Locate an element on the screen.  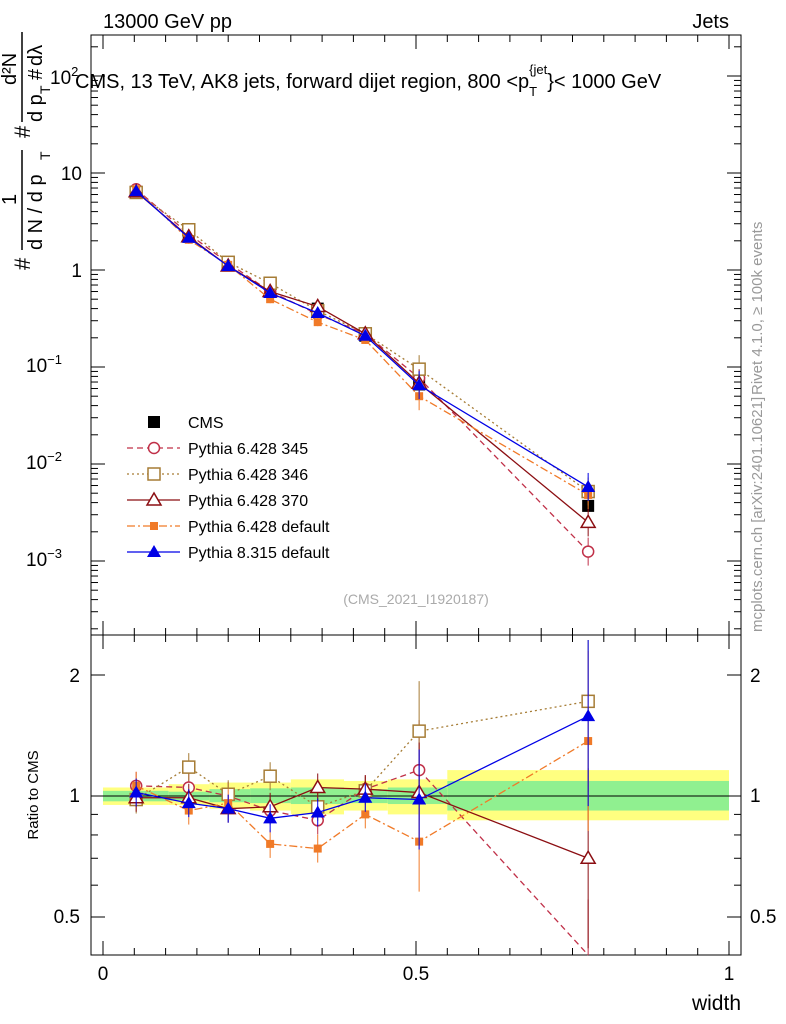
legend-entry: Pythia 6.428 default is located at coordinates (228, 527).